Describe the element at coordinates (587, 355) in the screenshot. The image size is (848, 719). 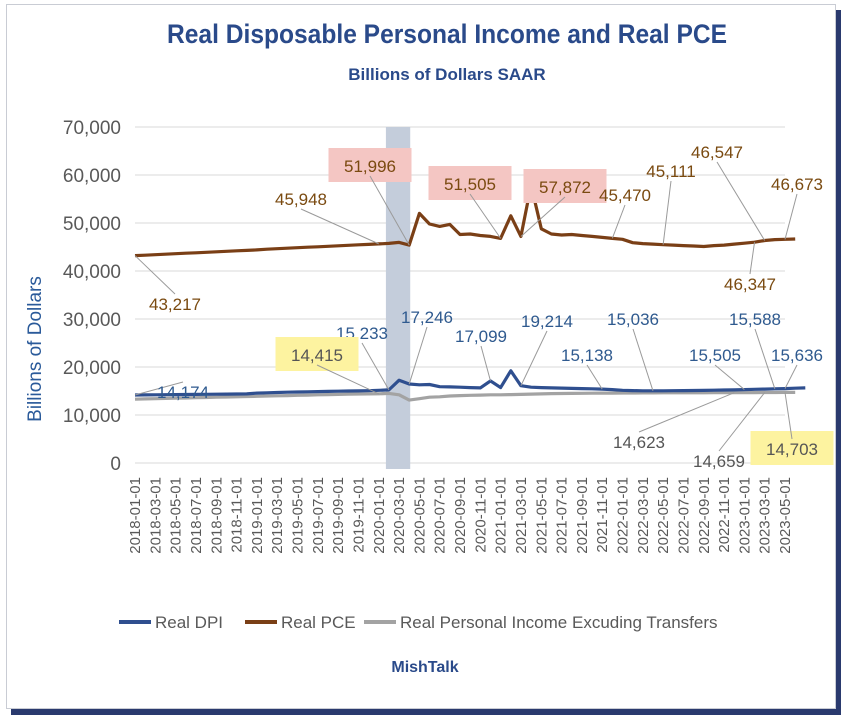
I see `data-label: 15,138` at that location.